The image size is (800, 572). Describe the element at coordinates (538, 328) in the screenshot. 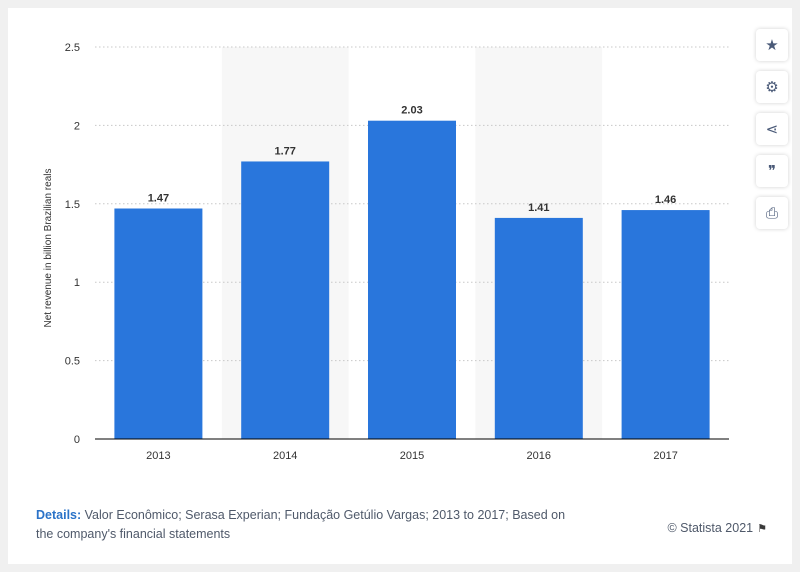

I see `bar-2016` at that location.